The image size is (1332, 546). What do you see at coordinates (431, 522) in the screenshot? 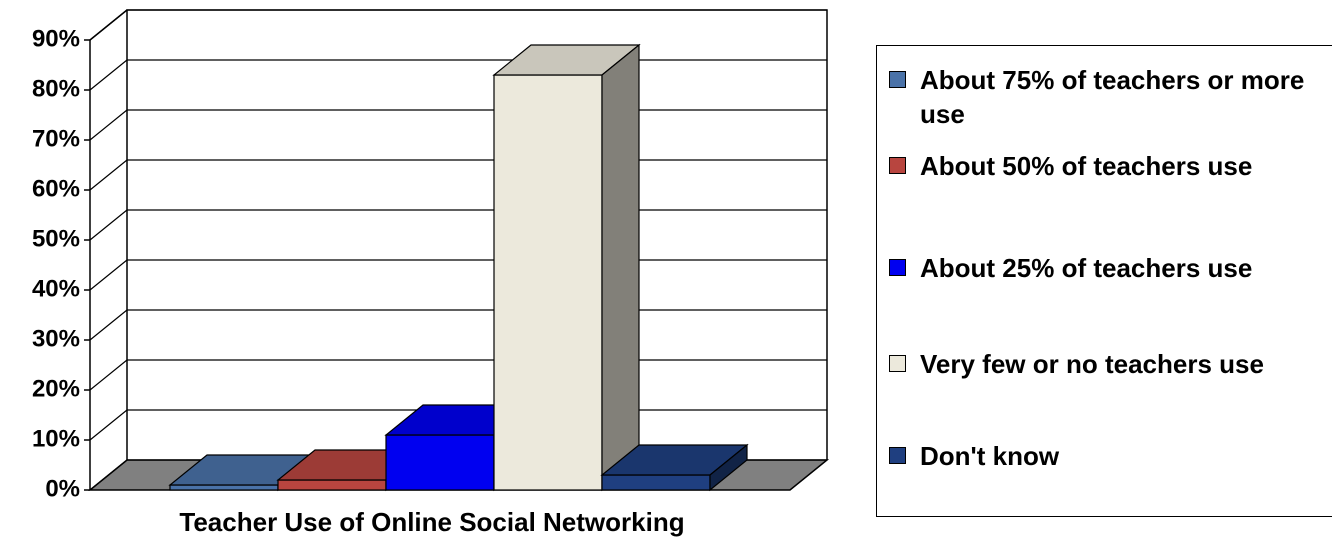
I see `x-axis-label: Teacher Use of Online Social Networking` at bounding box center [431, 522].